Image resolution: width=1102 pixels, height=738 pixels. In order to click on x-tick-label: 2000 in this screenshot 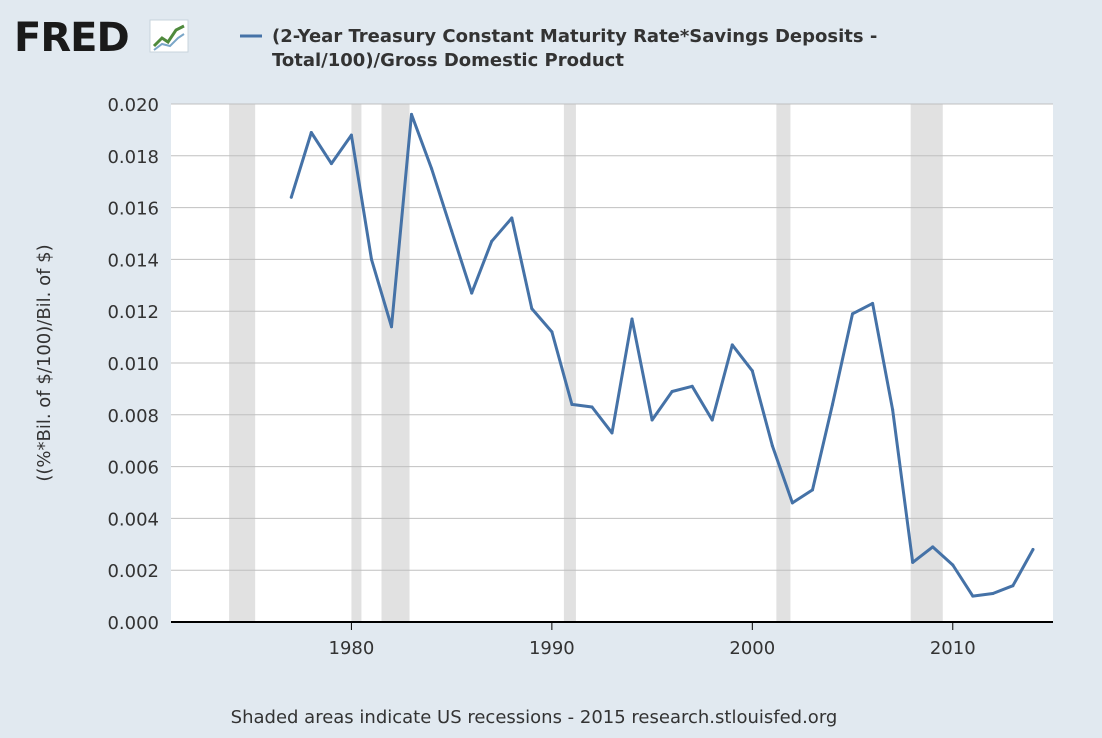, I will do `click(752, 648)`.